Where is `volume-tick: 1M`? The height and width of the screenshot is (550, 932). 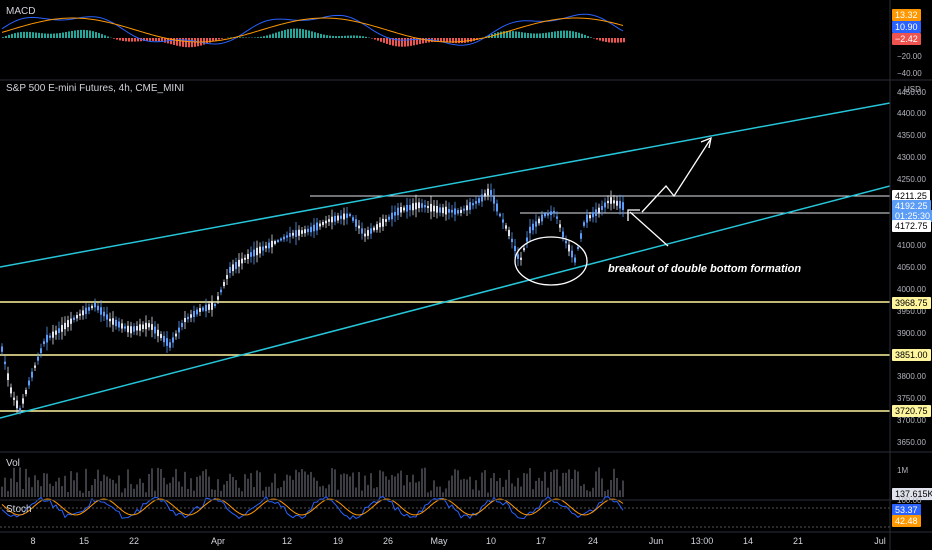 volume-tick: 1M is located at coordinates (903, 470).